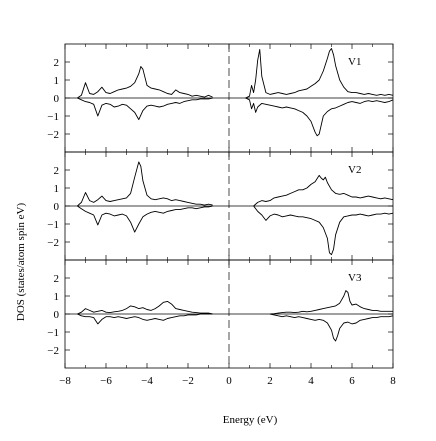  What do you see at coordinates (188, 381) in the screenshot?
I see `x-tick-label: −2` at bounding box center [188, 381].